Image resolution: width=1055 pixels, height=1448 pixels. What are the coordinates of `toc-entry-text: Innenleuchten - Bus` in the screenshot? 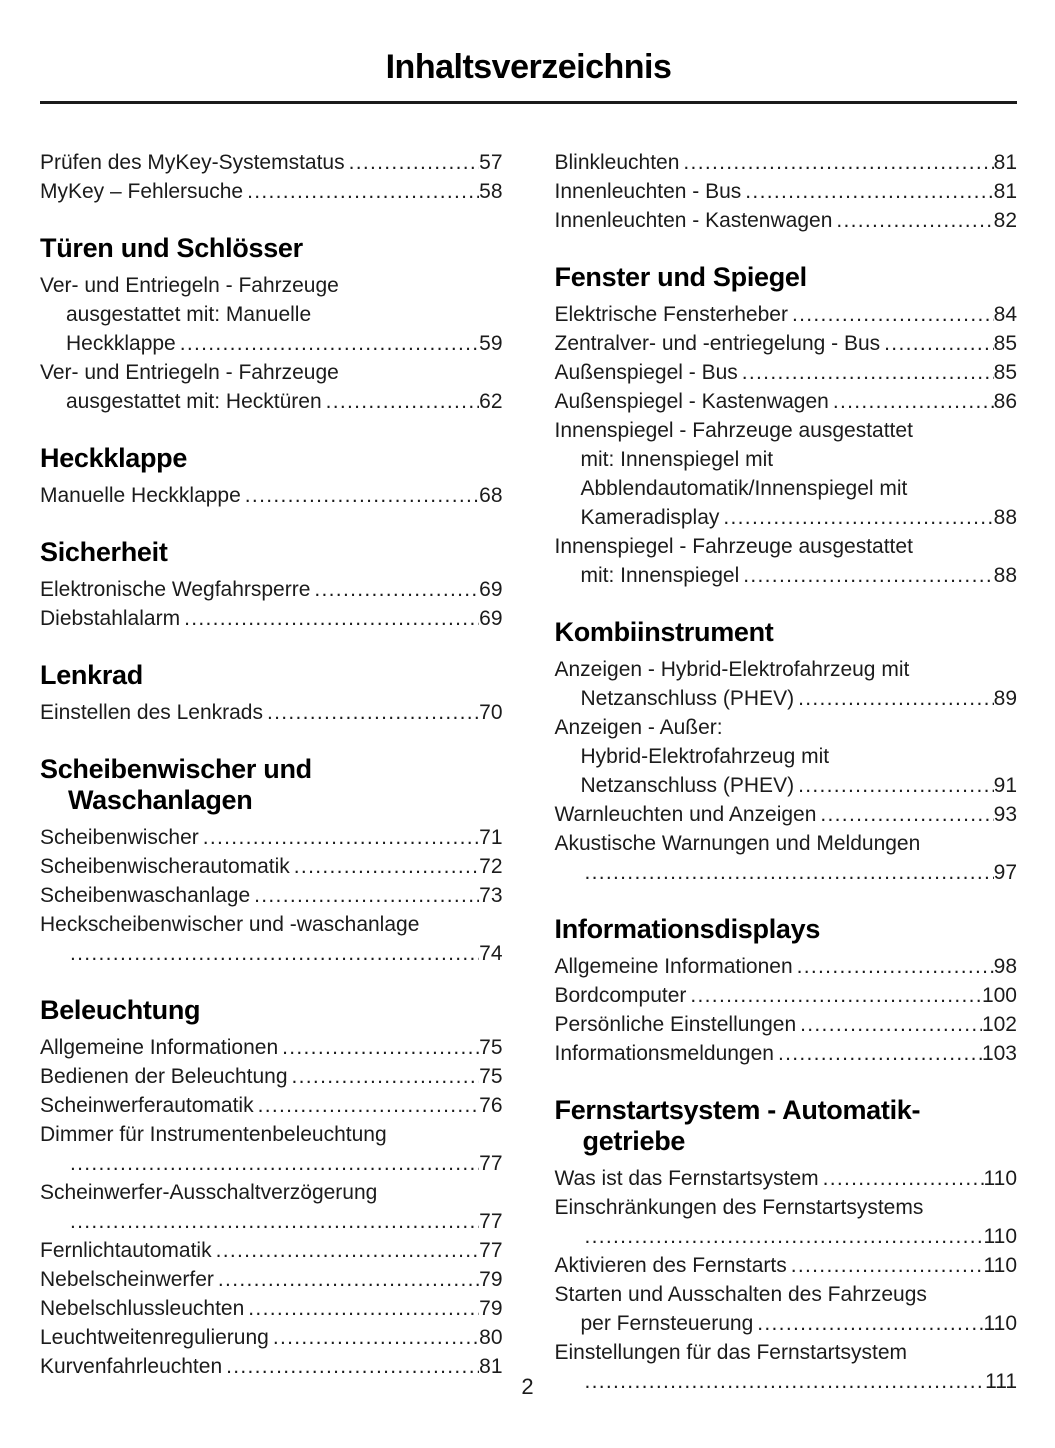 It's located at (648, 191).